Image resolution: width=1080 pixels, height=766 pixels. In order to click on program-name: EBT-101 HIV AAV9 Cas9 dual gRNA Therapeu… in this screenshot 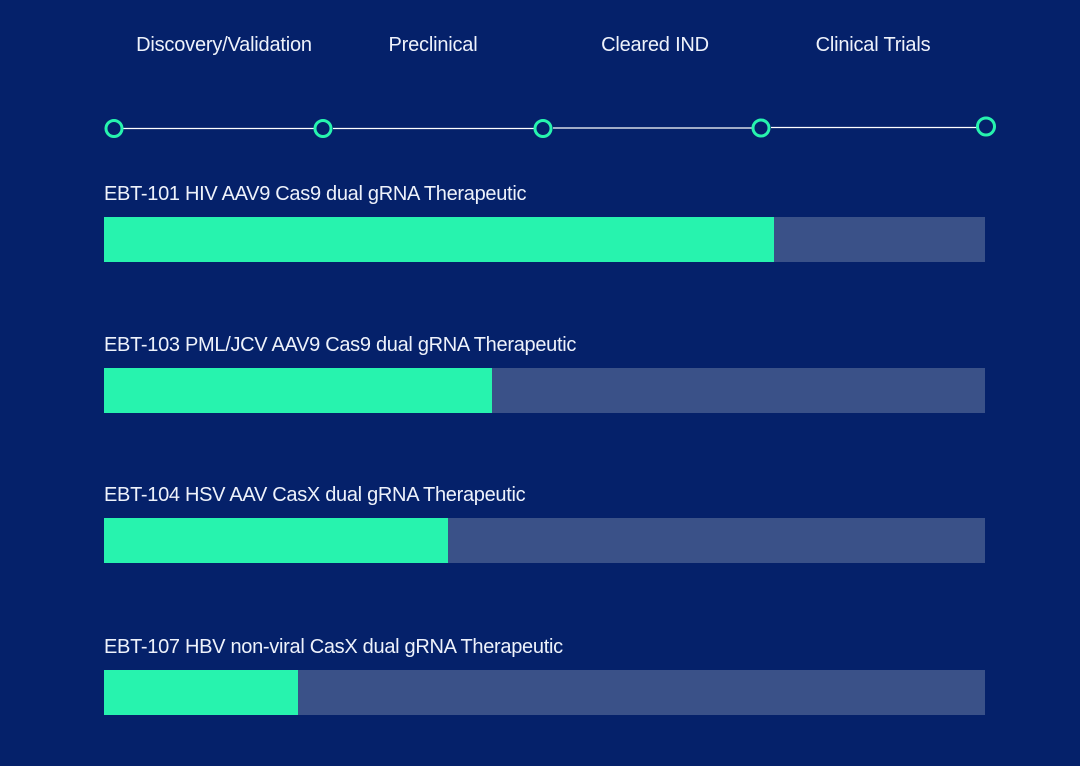, I will do `click(315, 194)`.